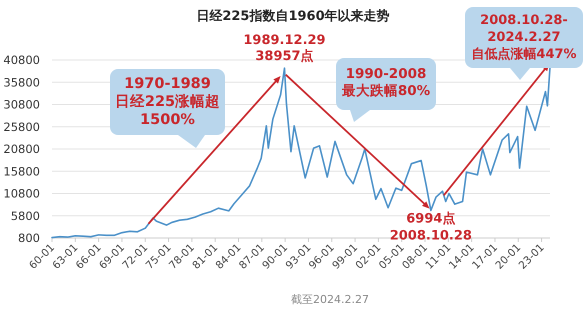 The width and height of the screenshot is (586, 316). Describe the element at coordinates (167, 102) in the screenshot. I see `annotation: 1970-1989 日经225涨幅超 1500%` at that location.